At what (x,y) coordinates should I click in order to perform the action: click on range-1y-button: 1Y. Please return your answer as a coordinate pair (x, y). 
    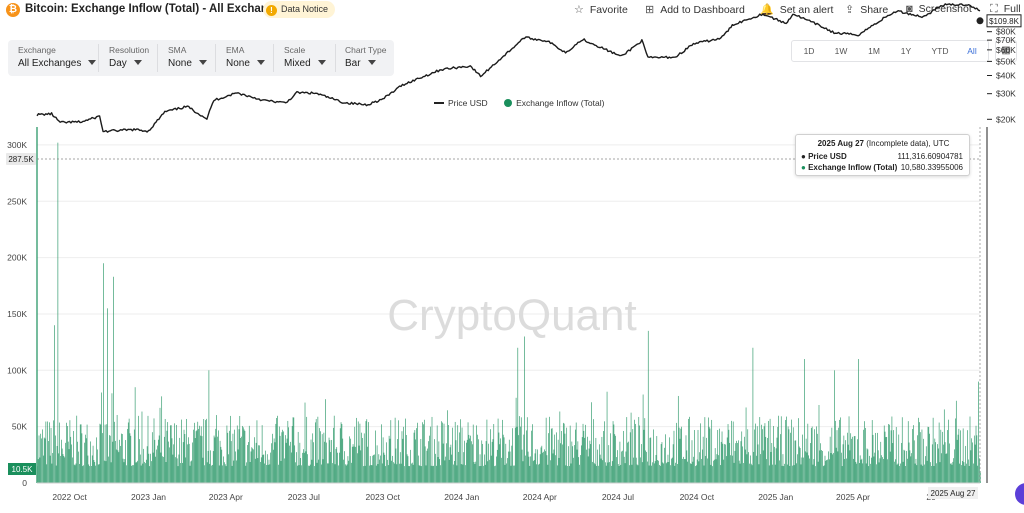
    Looking at the image, I should click on (906, 51).